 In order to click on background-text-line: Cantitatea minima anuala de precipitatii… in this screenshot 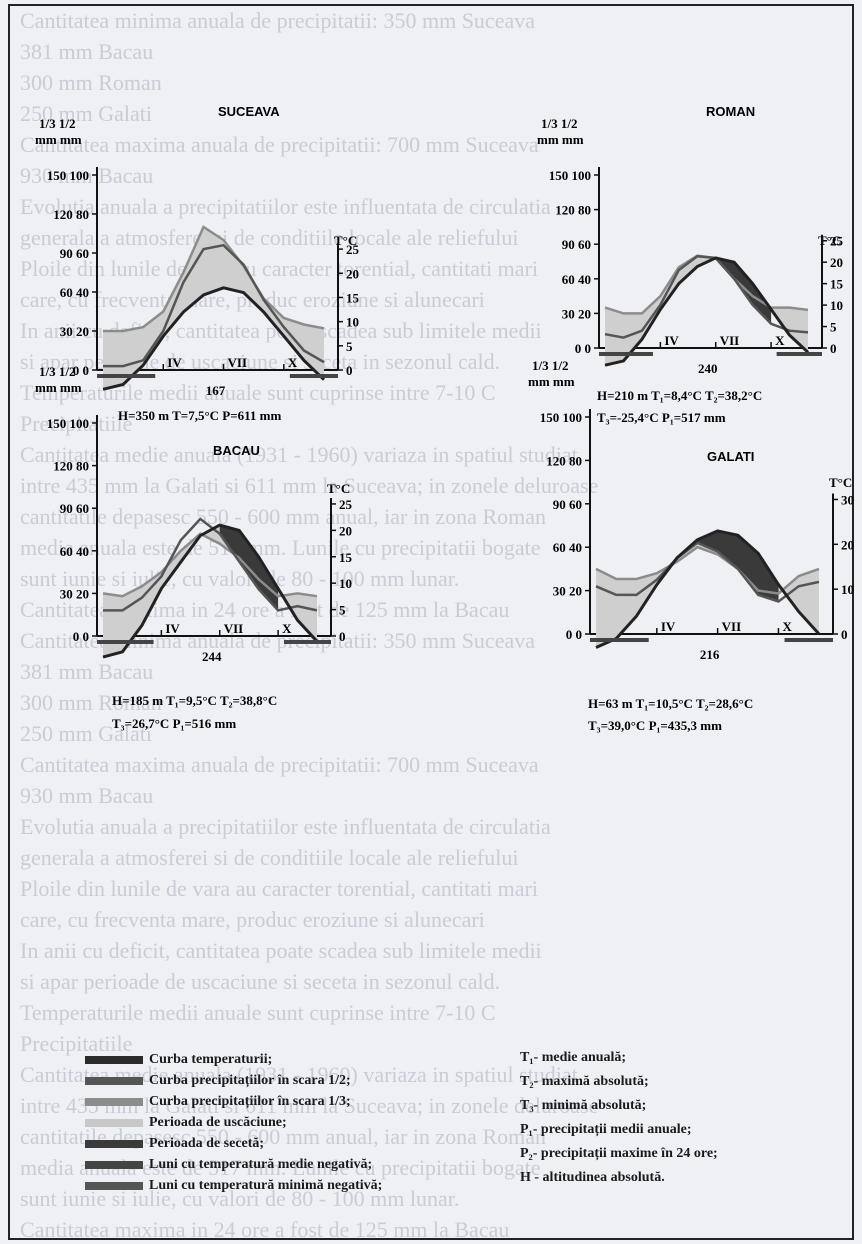, I will do `click(277, 20)`.